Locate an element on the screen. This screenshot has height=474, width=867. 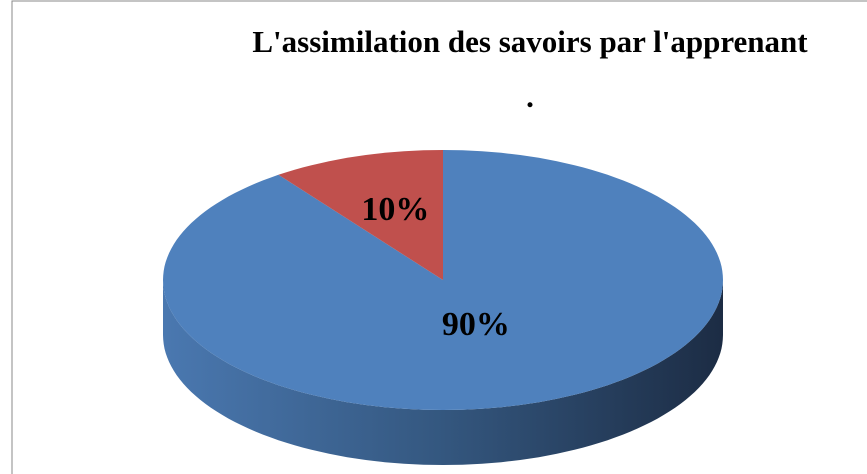
chart-title: . is located at coordinates (530, 96).